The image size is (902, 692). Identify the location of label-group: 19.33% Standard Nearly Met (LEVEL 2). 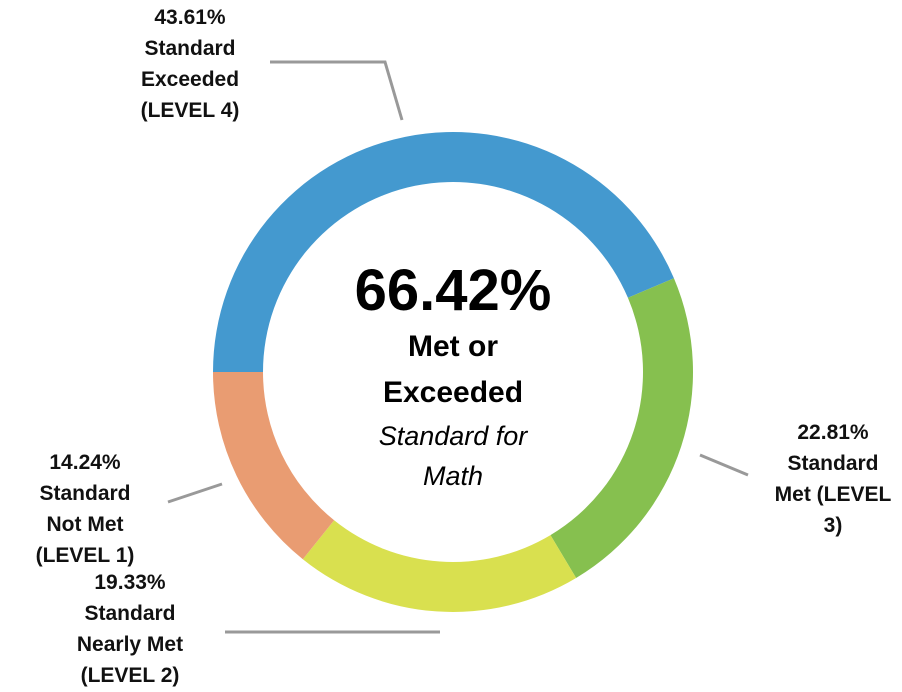
(130, 629).